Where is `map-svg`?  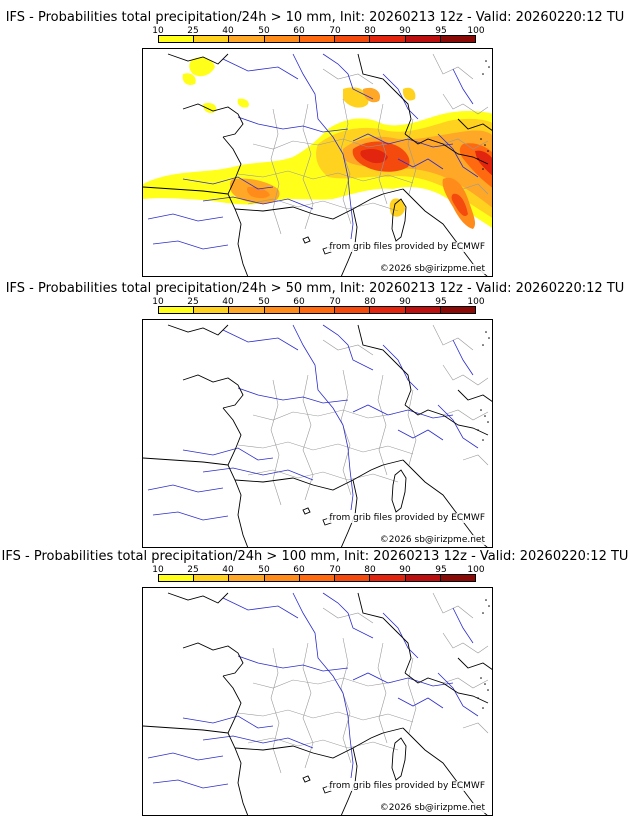 map-svg is located at coordinates (317, 164).